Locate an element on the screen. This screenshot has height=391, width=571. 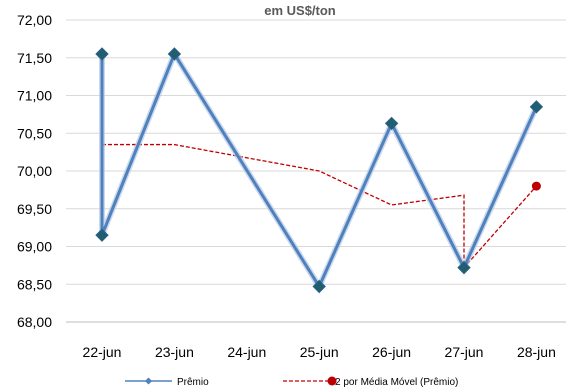
x-tick-label: 23-jun is located at coordinates (174, 352).